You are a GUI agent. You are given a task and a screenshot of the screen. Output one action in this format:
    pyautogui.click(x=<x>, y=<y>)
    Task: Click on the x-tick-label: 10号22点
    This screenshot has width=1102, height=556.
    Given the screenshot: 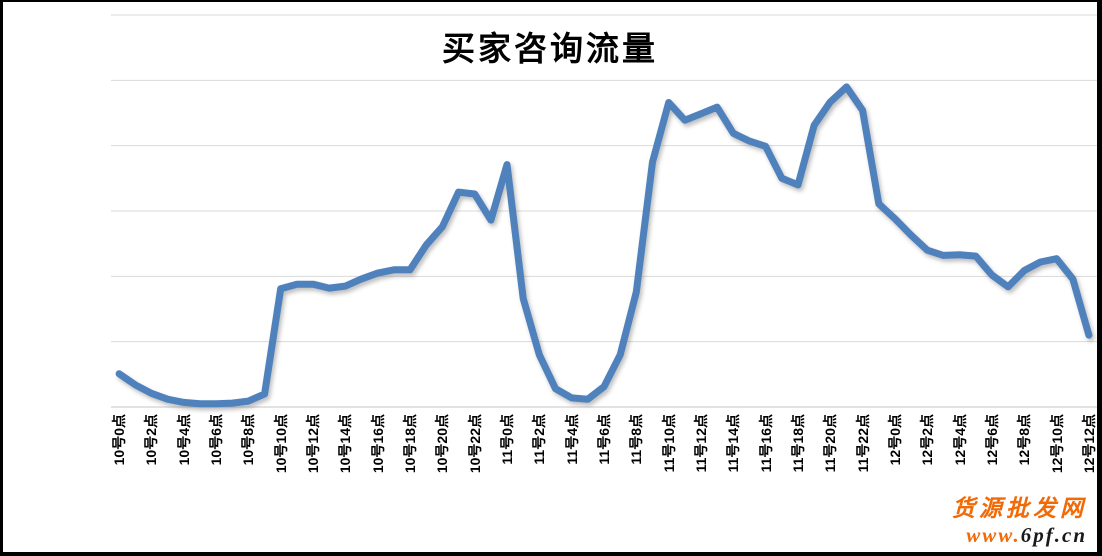 What is the action you would take?
    pyautogui.click(x=474, y=444)
    